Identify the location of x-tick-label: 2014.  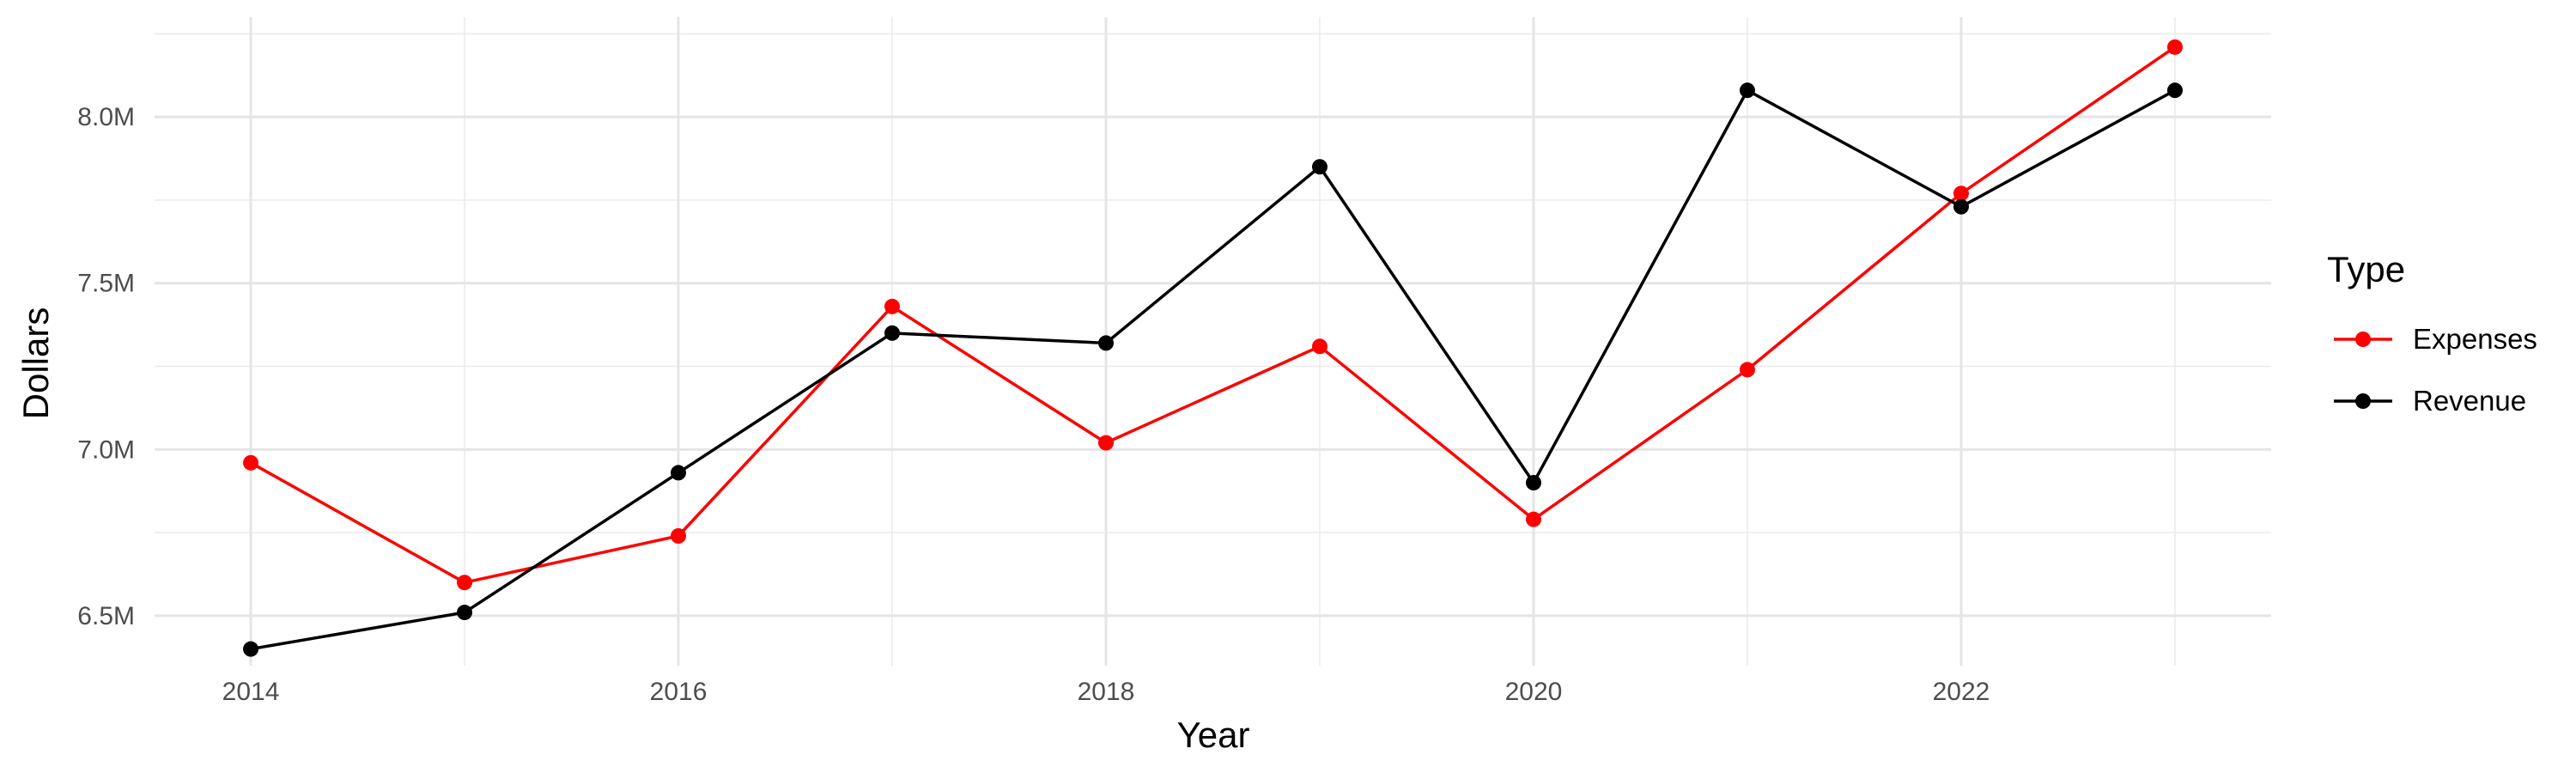
(251, 692).